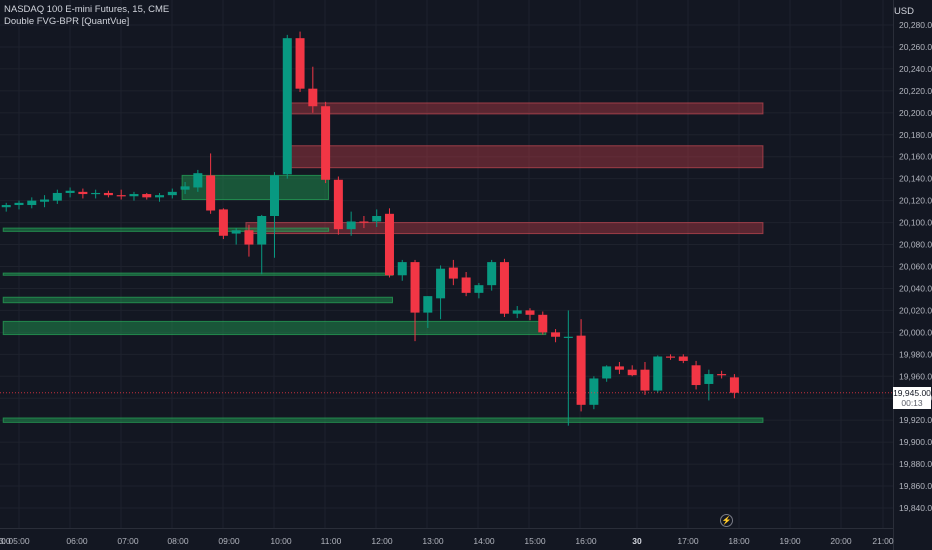 The height and width of the screenshot is (550, 932). Describe the element at coordinates (178, 541) in the screenshot. I see `time-tick-label: 08:00` at that location.